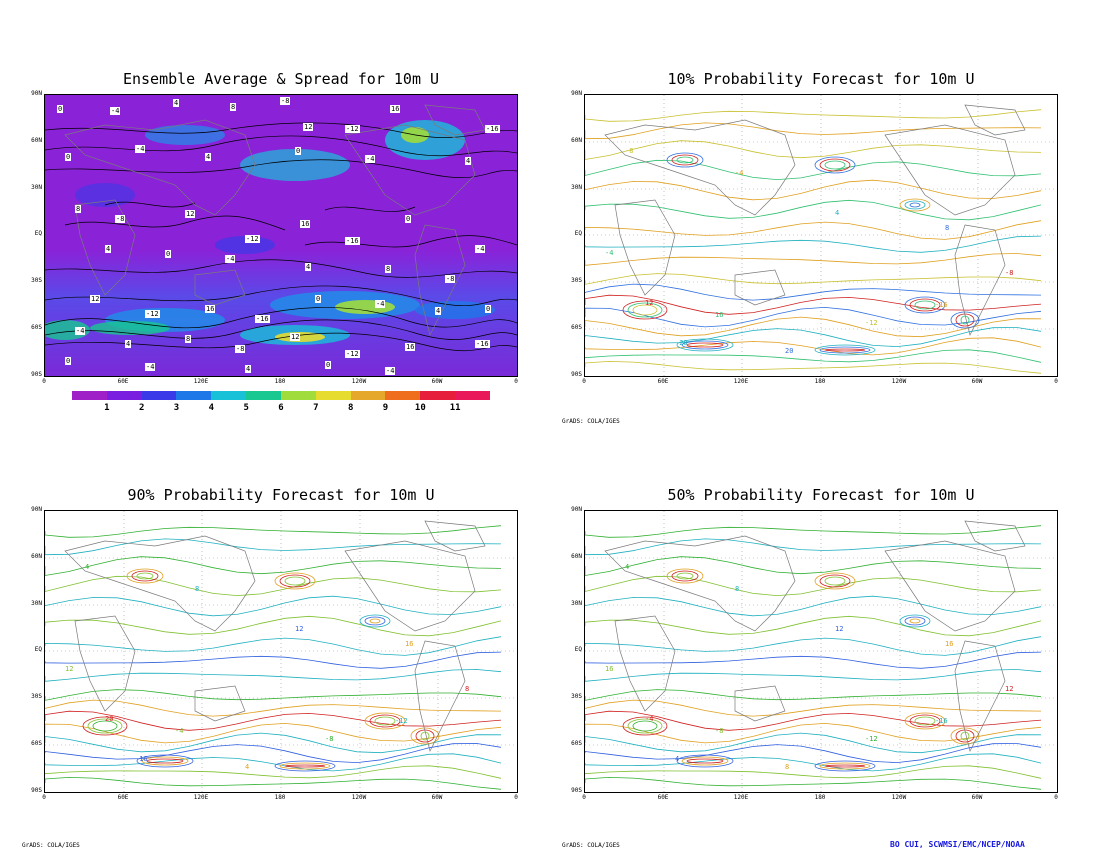 This screenshot has width=1100, height=850. What do you see at coordinates (109, 719) in the screenshot?
I see `contour-value-label: 20` at bounding box center [109, 719].